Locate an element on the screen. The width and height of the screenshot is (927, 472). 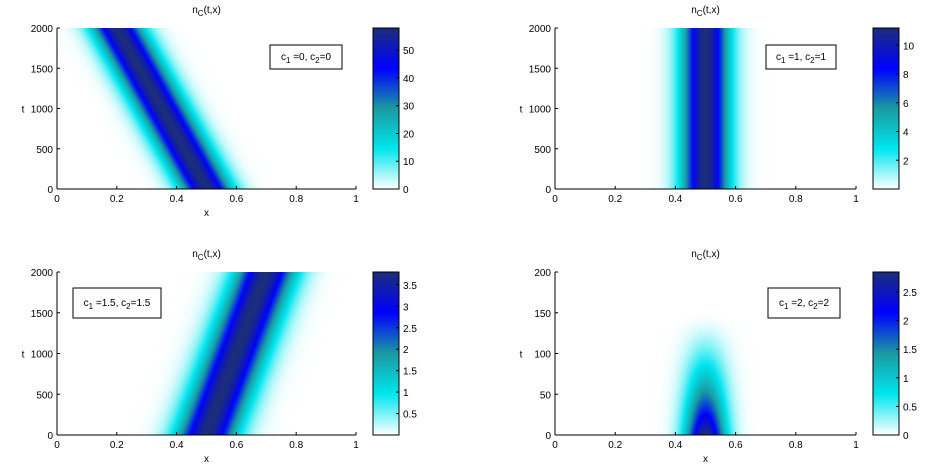
legend-text: c1 =0, c2=0 is located at coordinates (306, 58).